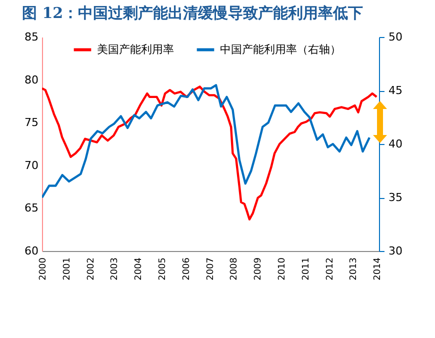  Describe the element at coordinates (283, 268) in the screenshot. I see `x-tick-label: 2010` at that location.